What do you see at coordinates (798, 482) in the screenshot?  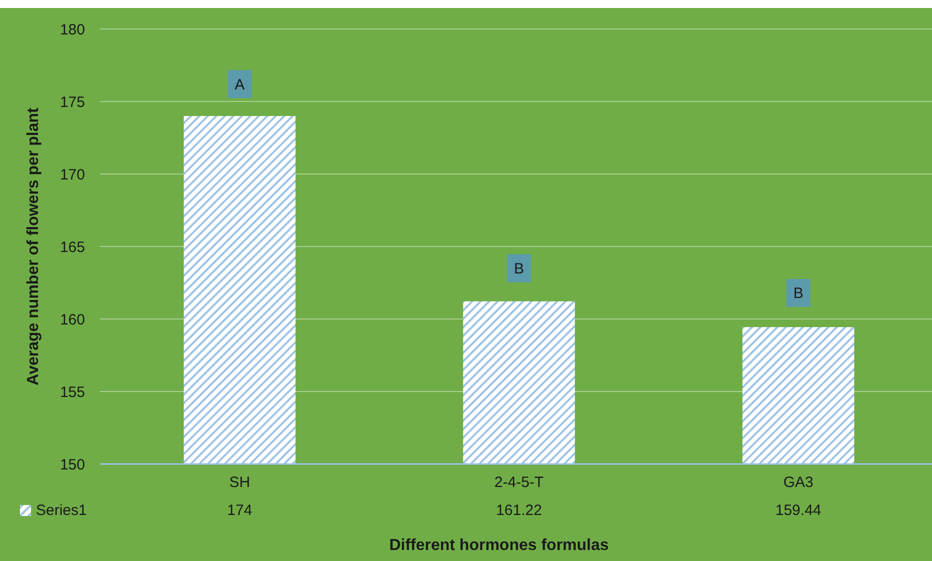 I see `x-tick-label: GA3` at bounding box center [798, 482].